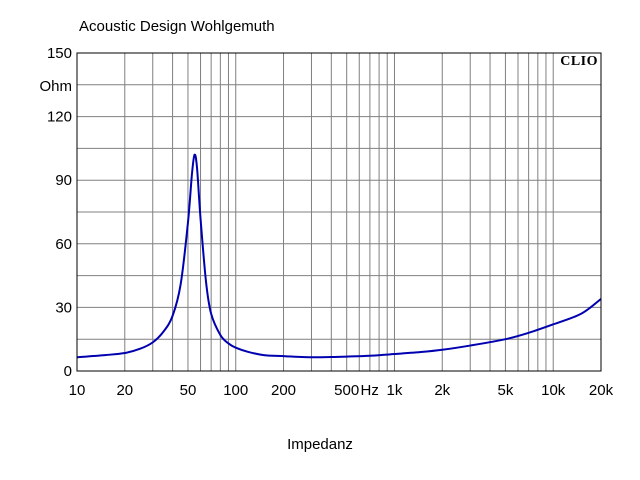 The image size is (640, 480). I want to click on y-tick-label: 150, so click(59, 53).